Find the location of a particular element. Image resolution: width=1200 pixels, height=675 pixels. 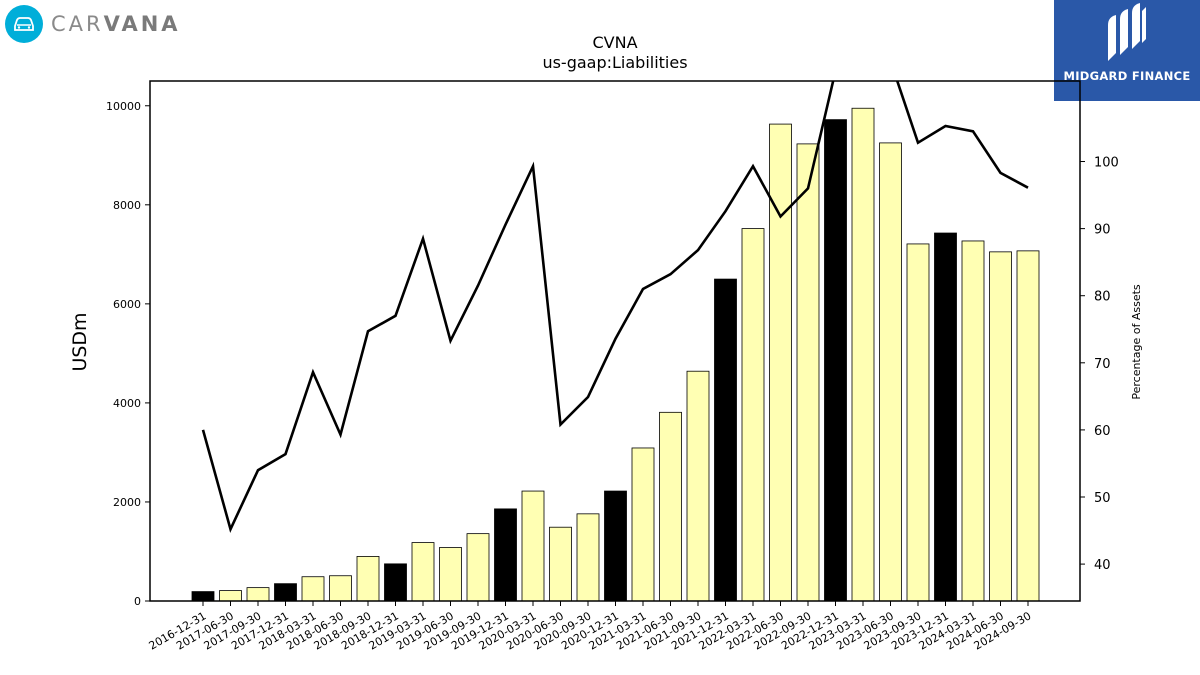

y2-tick-label-50: 50 is located at coordinates (1102, 498).